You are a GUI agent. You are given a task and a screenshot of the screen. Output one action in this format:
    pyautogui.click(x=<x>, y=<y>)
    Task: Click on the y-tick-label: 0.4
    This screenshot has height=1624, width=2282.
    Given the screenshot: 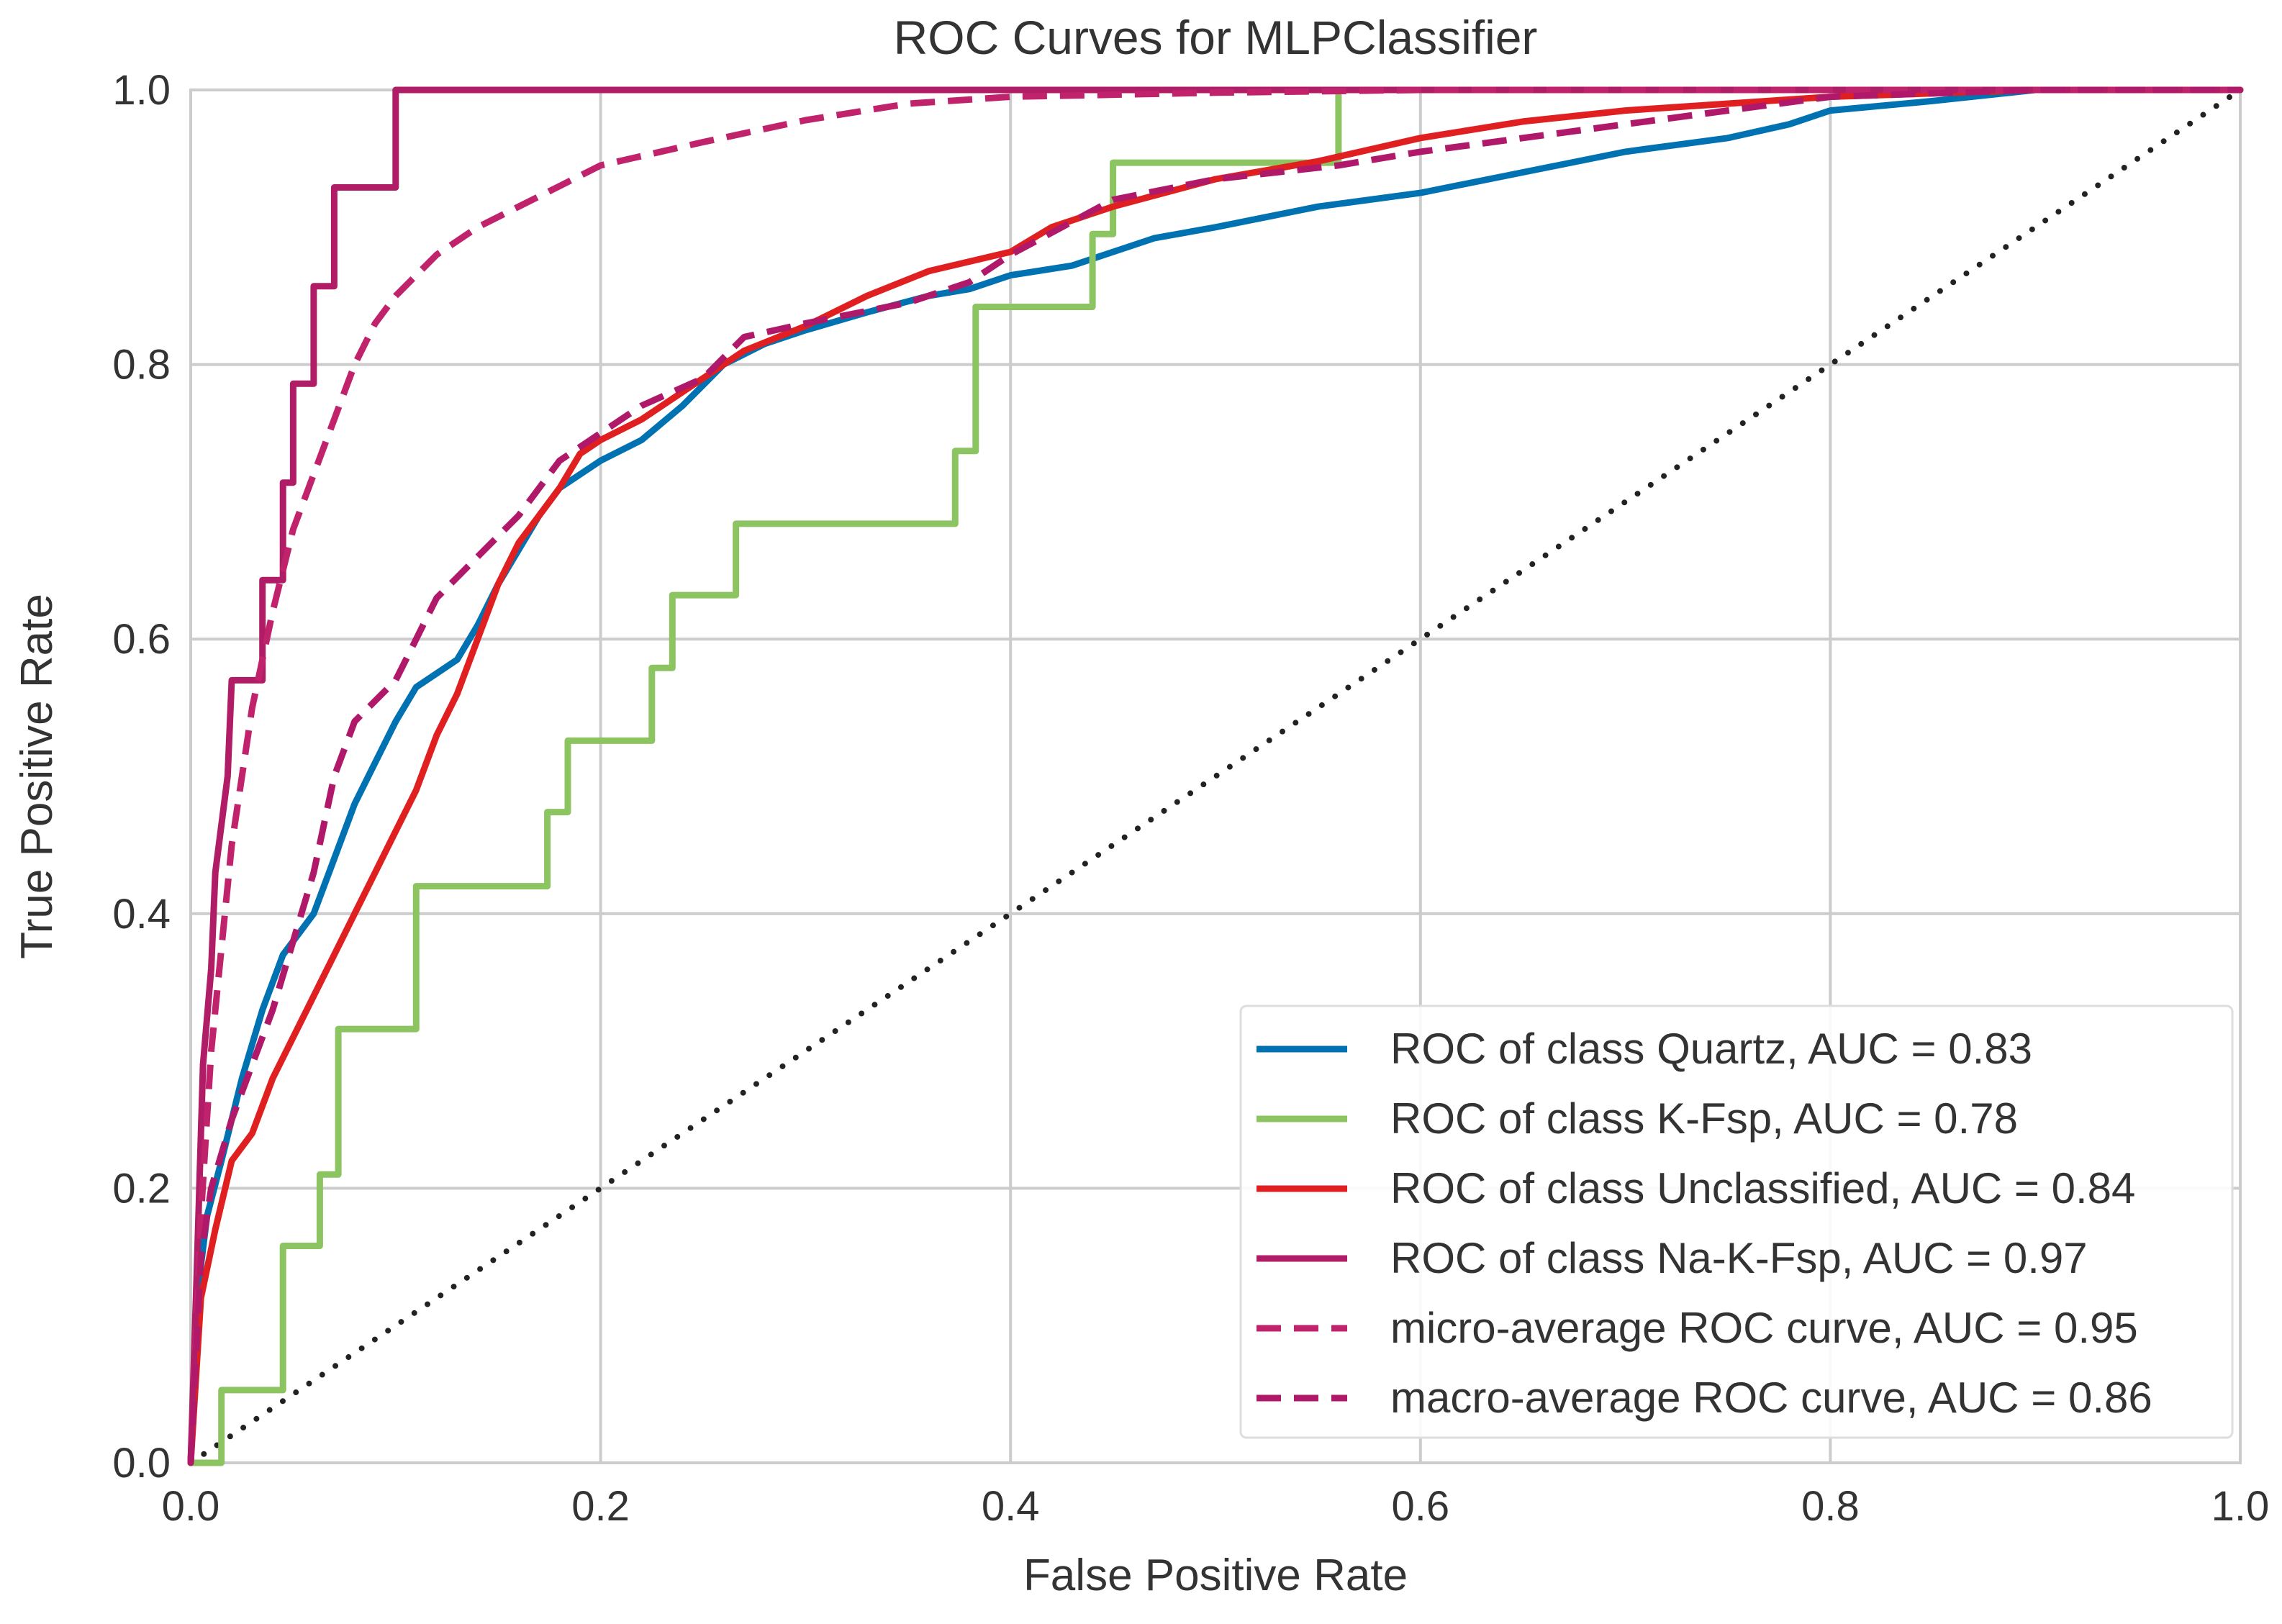 What is the action you would take?
    pyautogui.click(x=141, y=914)
    